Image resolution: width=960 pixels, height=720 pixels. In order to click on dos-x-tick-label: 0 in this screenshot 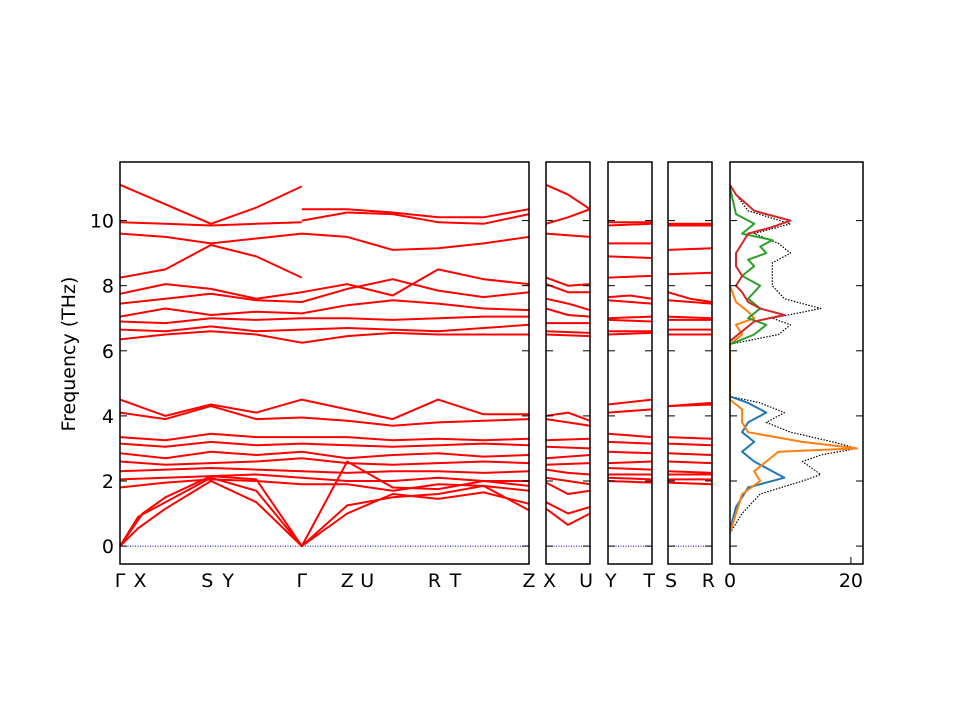, I will do `click(730, 581)`.